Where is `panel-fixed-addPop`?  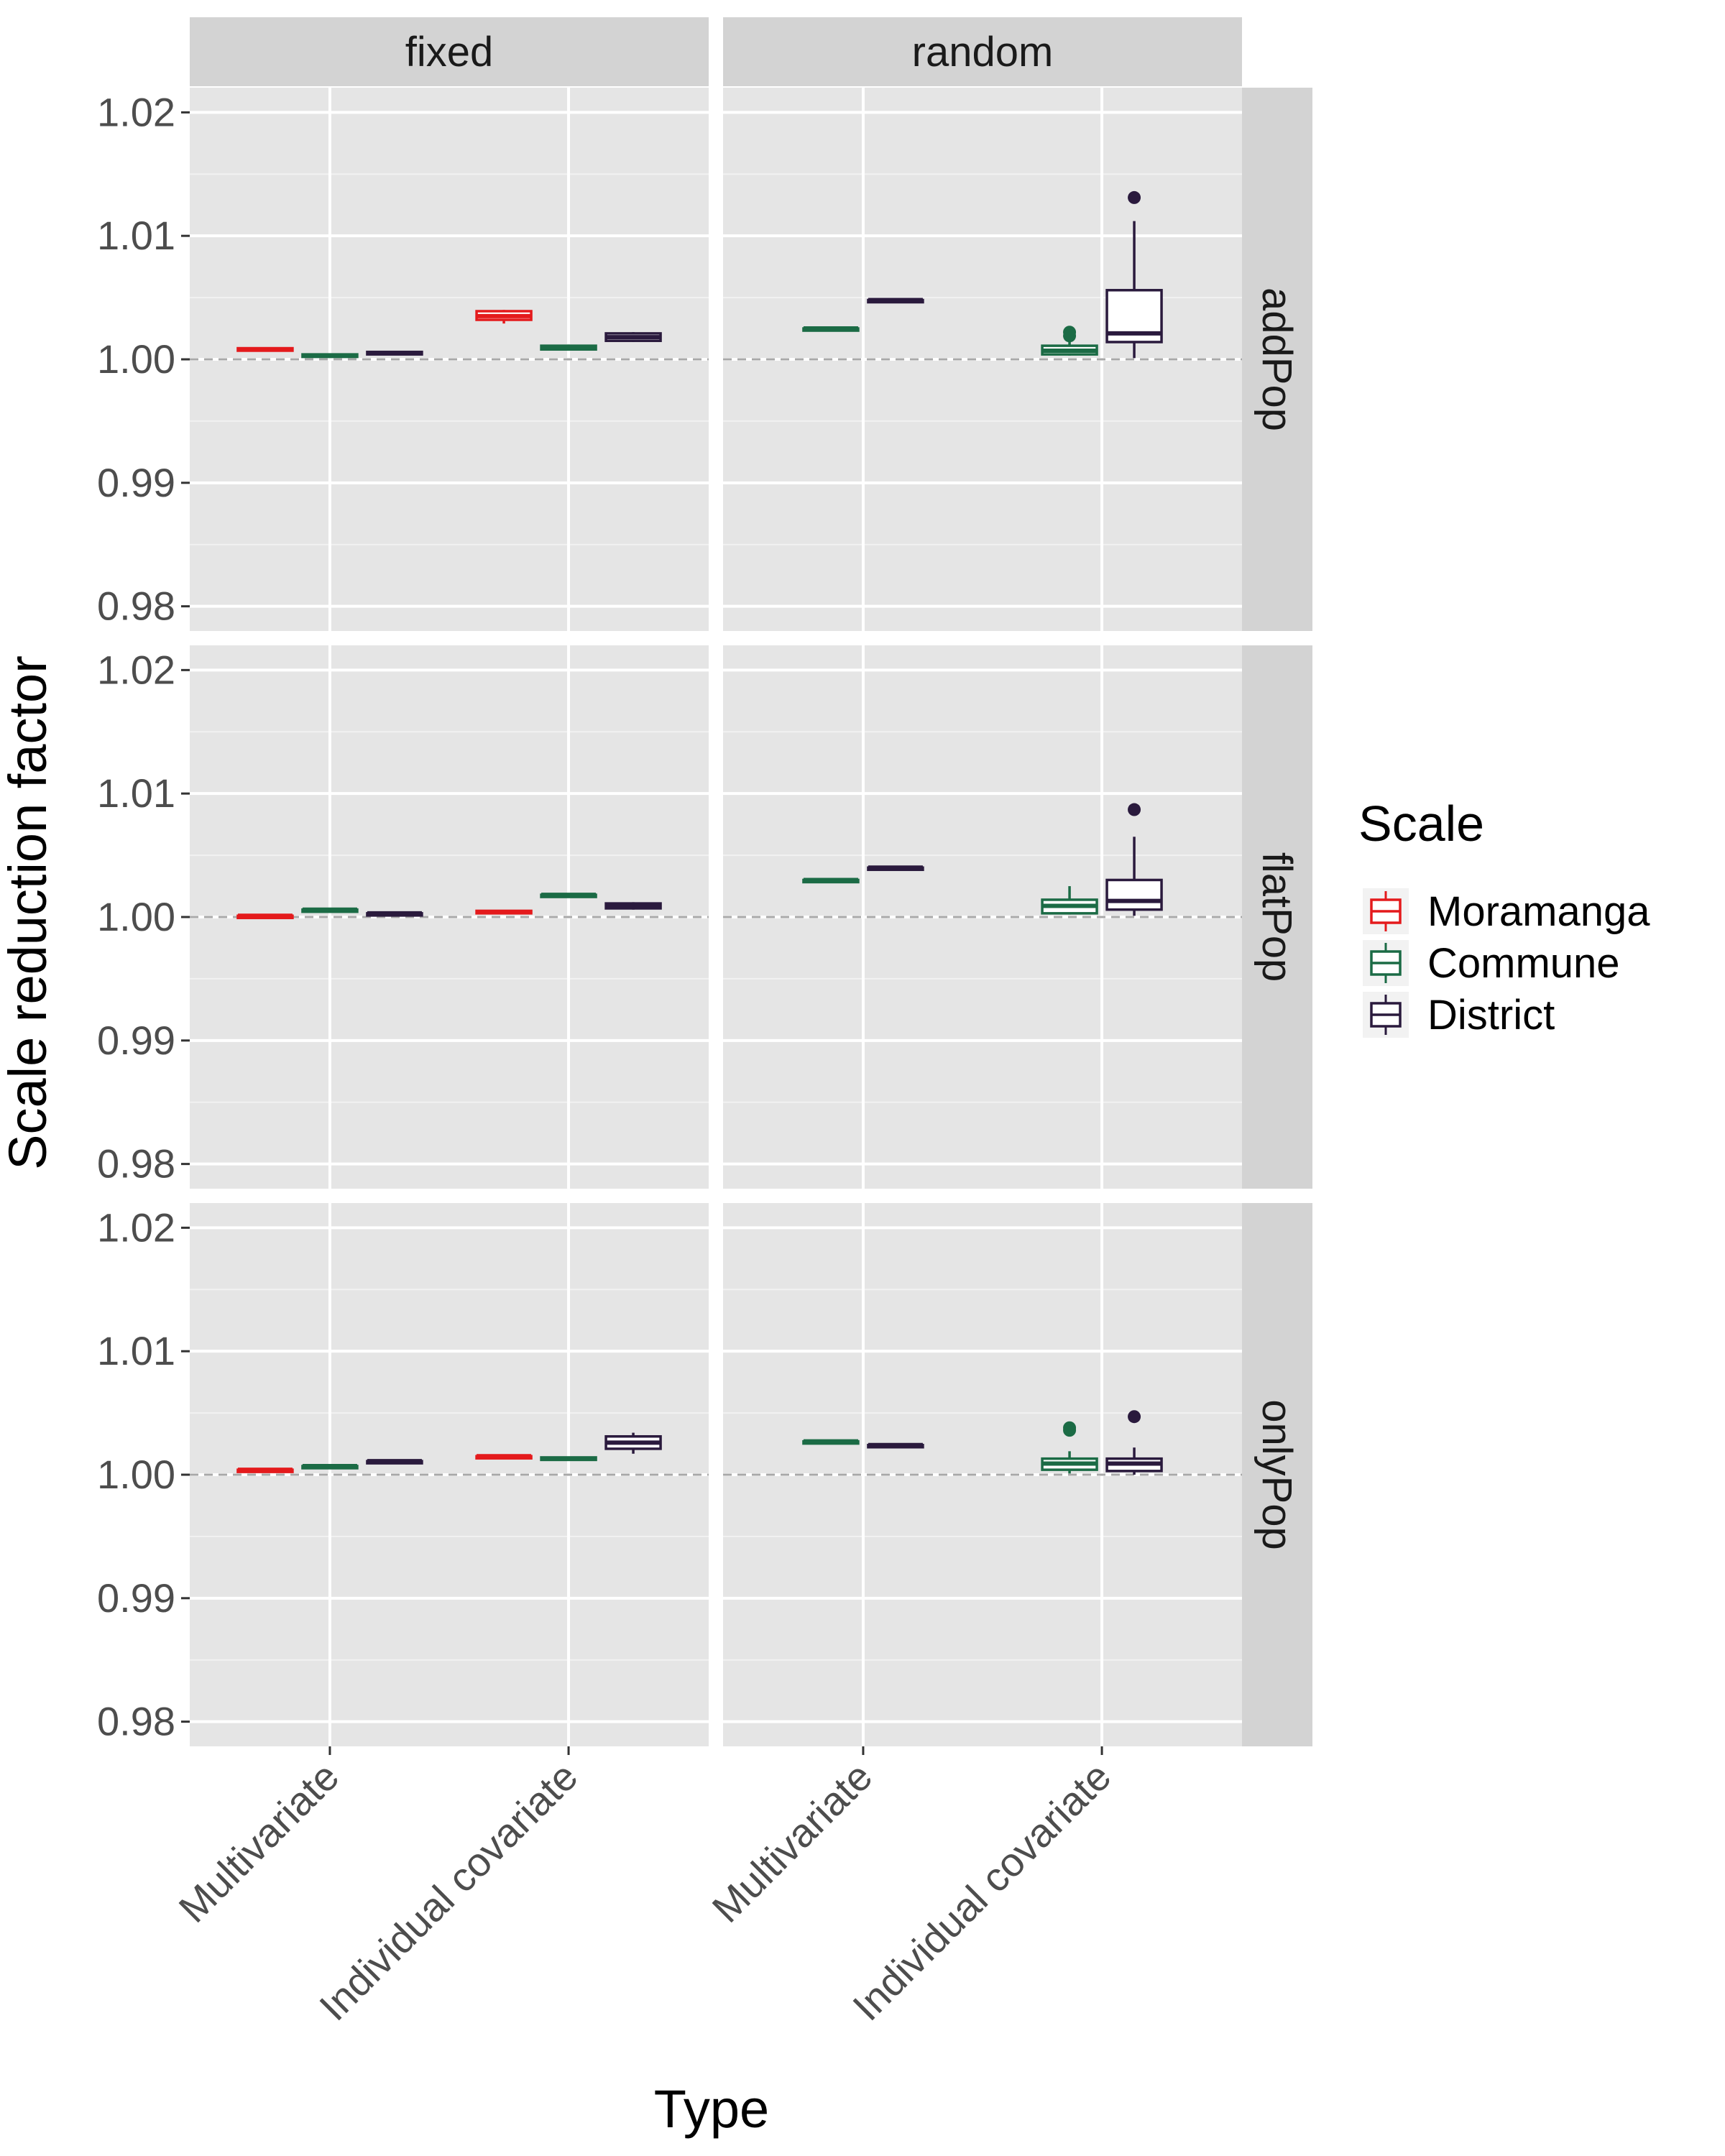 panel-fixed-addPop is located at coordinates (449, 360).